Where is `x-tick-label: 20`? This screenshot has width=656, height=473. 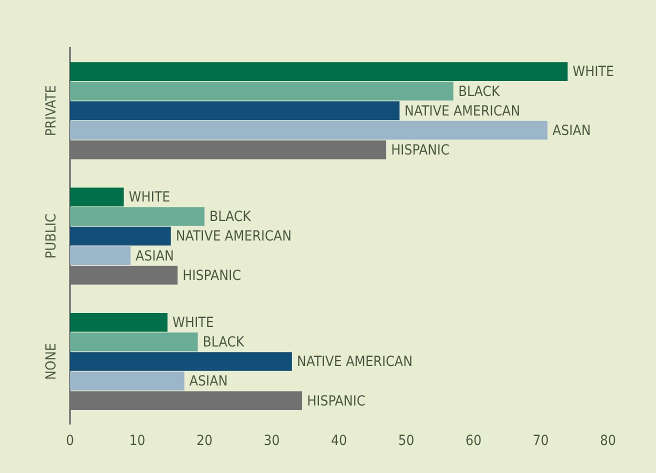
x-tick-label: 20 is located at coordinates (204, 441).